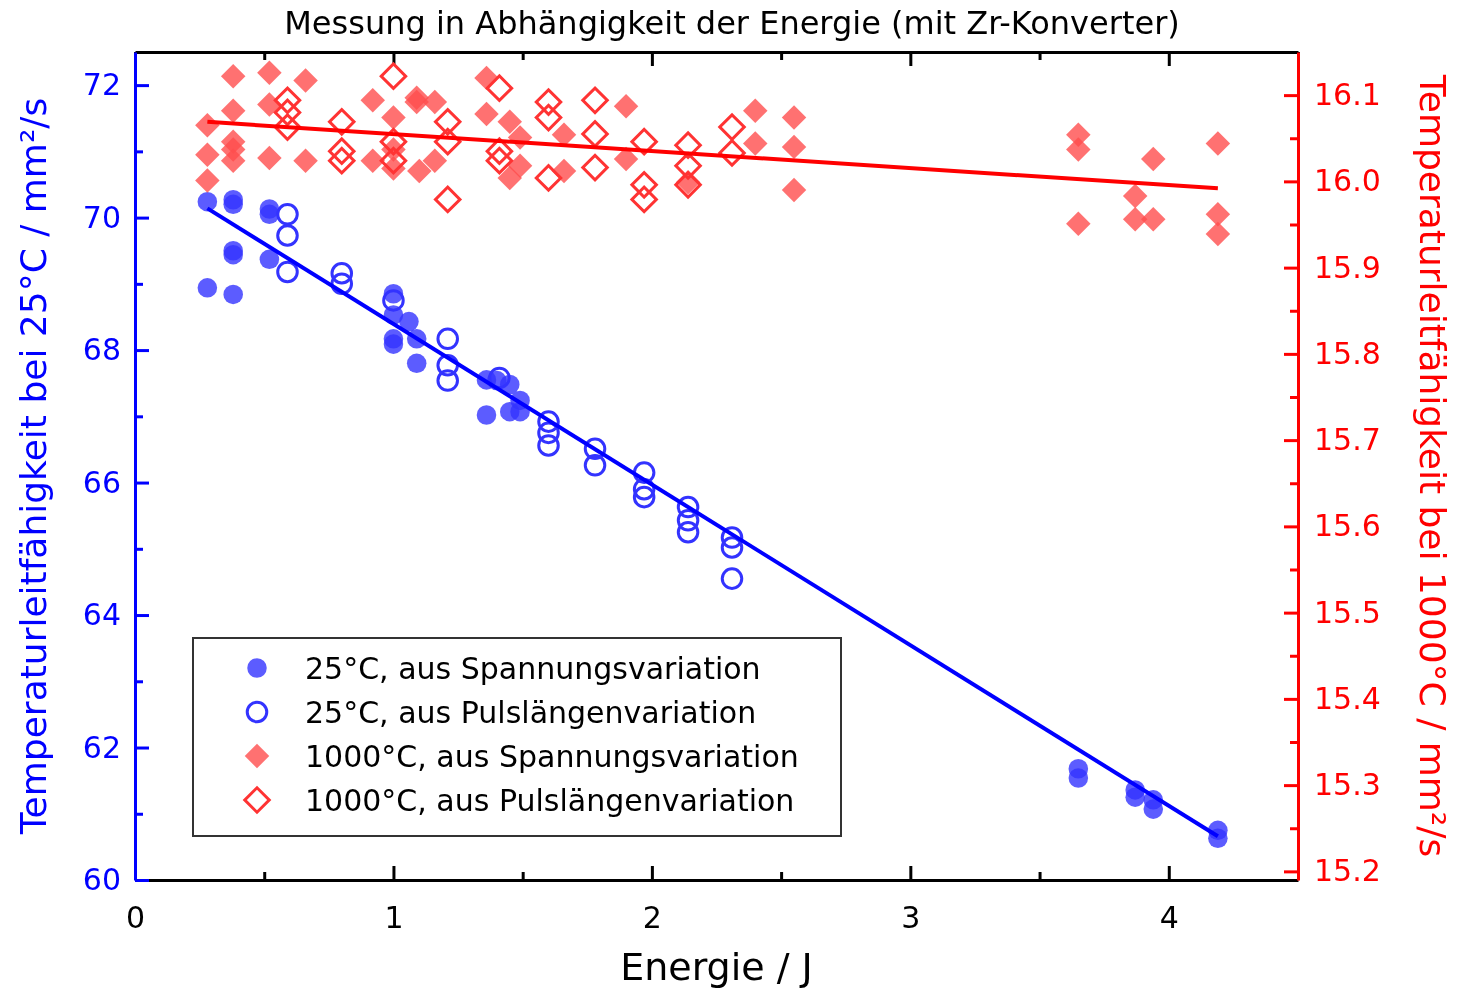 The image size is (1464, 988). Describe the element at coordinates (101, 482) in the screenshot. I see `y-tick-label: 66` at that location.